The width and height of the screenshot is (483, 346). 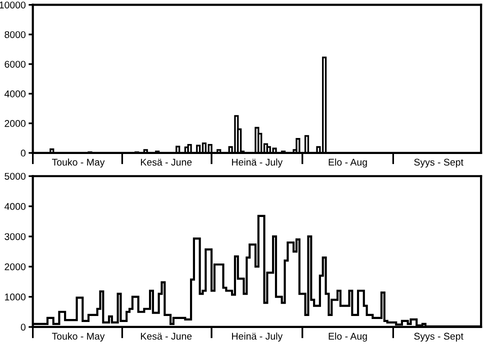 I want to click on y-tick-label: 1000, so click(x=15, y=297).